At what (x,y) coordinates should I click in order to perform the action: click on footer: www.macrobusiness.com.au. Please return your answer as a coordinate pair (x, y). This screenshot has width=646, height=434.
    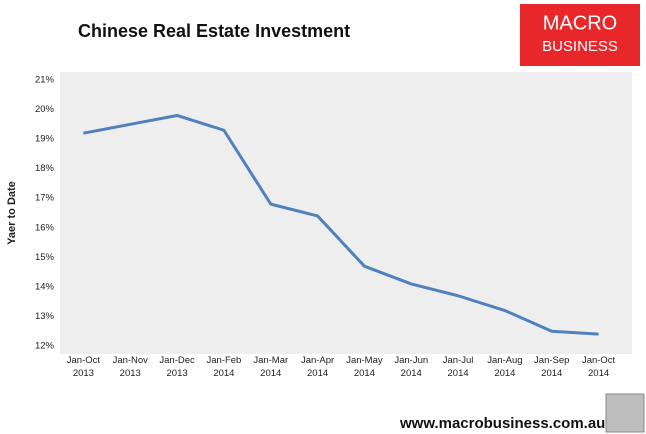
    Looking at the image, I should click on (502, 423).